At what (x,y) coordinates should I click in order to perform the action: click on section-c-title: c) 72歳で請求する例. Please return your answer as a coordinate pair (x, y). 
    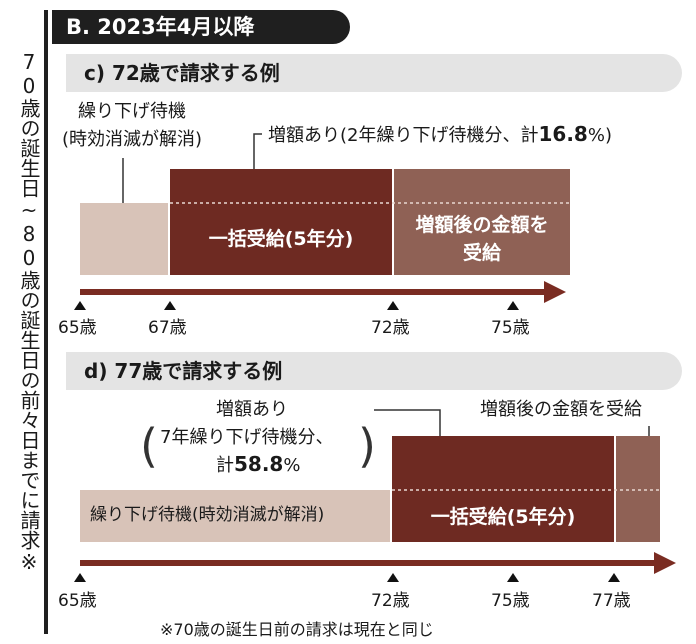
    Looking at the image, I should click on (374, 73).